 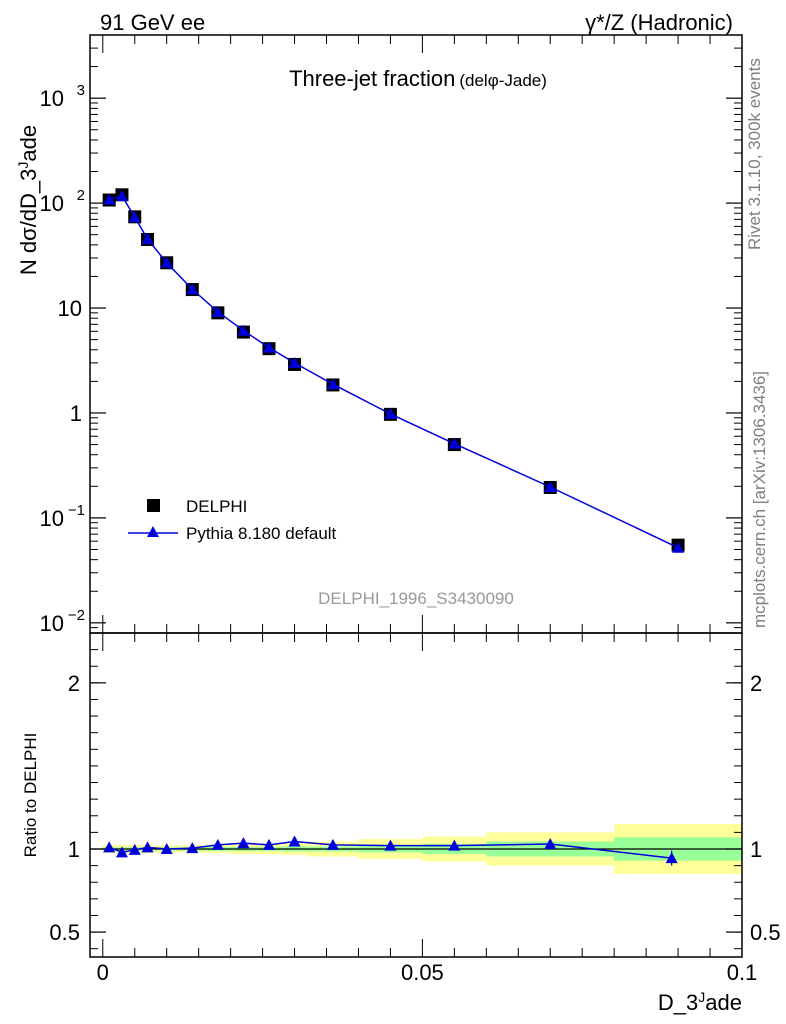 I want to click on ratio-y-tick-label: 0.5, so click(x=64, y=932).